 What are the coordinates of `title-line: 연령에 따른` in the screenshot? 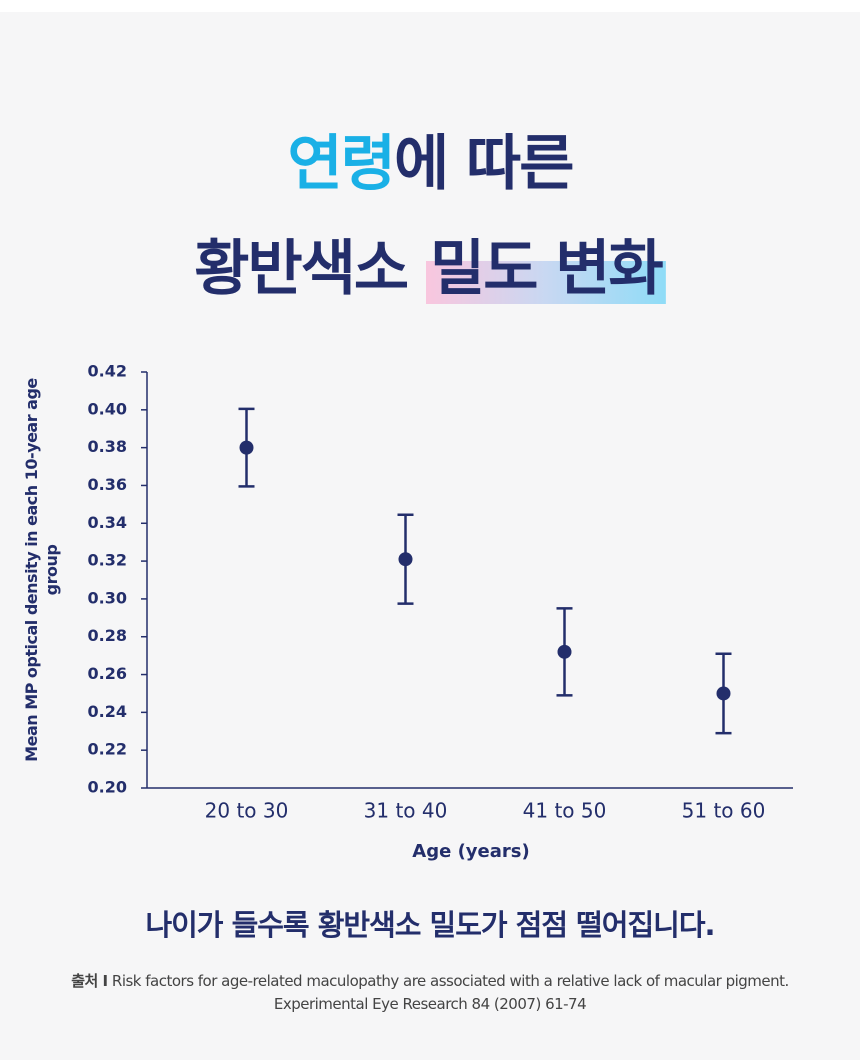 It's located at (430, 158).